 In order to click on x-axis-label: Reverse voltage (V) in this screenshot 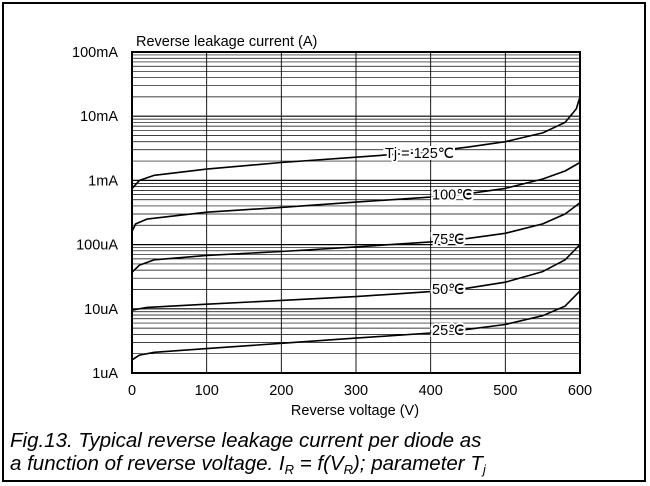, I will do `click(355, 411)`.